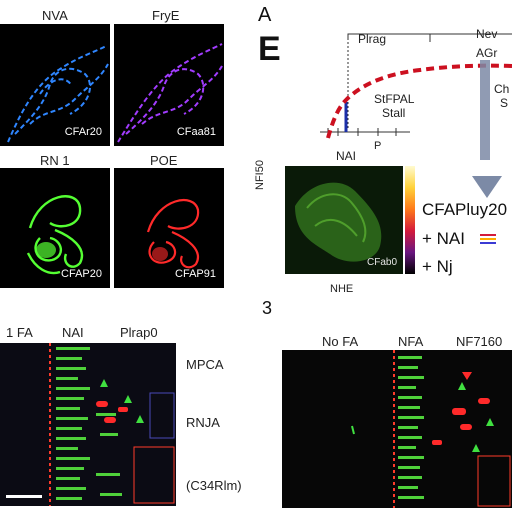  I want to click on agr-label: AGr, so click(487, 53).